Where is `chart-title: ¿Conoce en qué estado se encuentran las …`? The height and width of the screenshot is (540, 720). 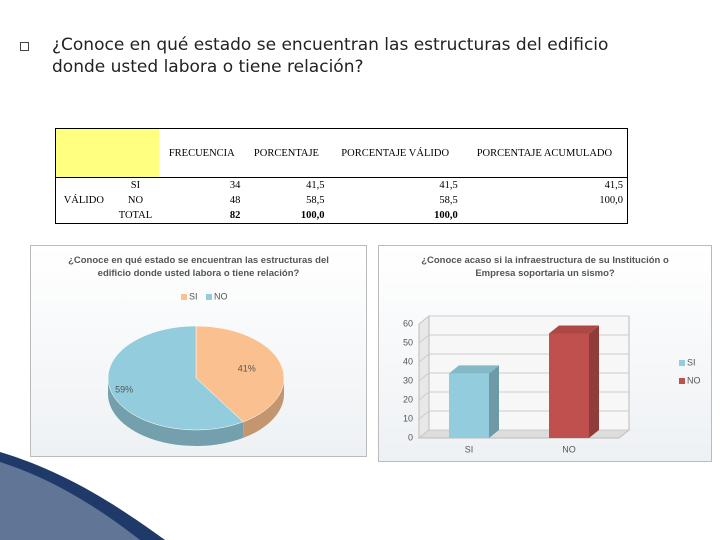 chart-title: ¿Conoce en qué estado se encuentran las … is located at coordinates (198, 267).